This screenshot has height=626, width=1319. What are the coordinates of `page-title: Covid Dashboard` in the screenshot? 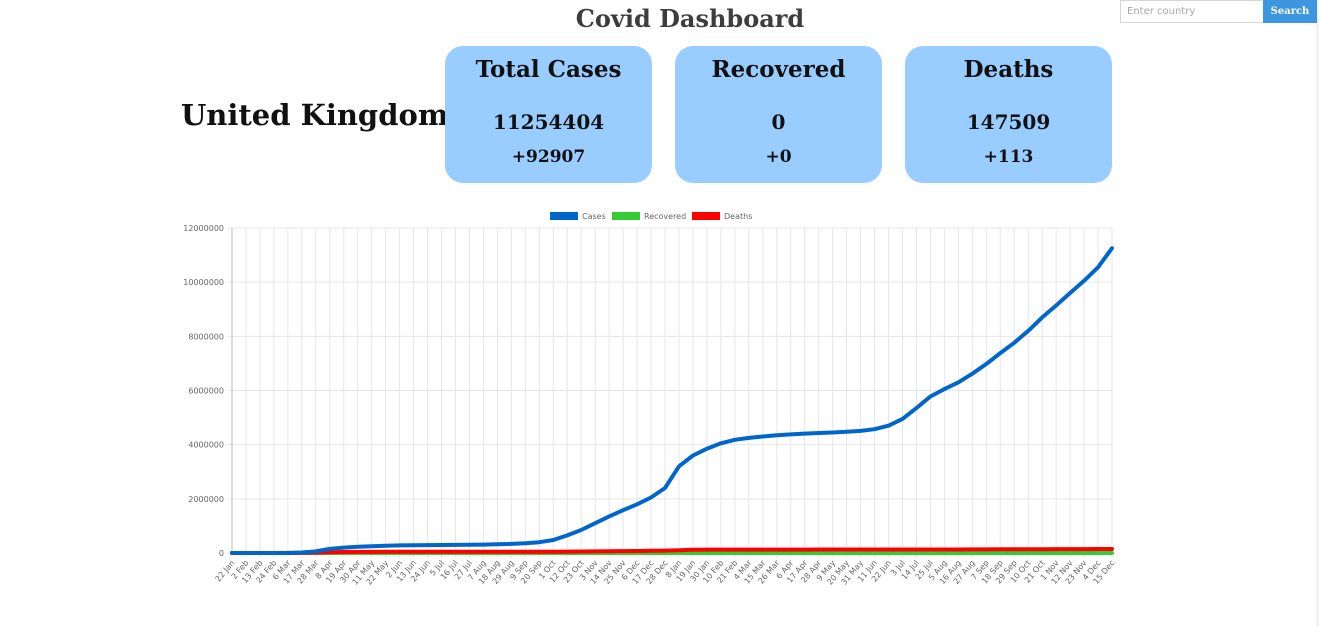 It's located at (690, 18).